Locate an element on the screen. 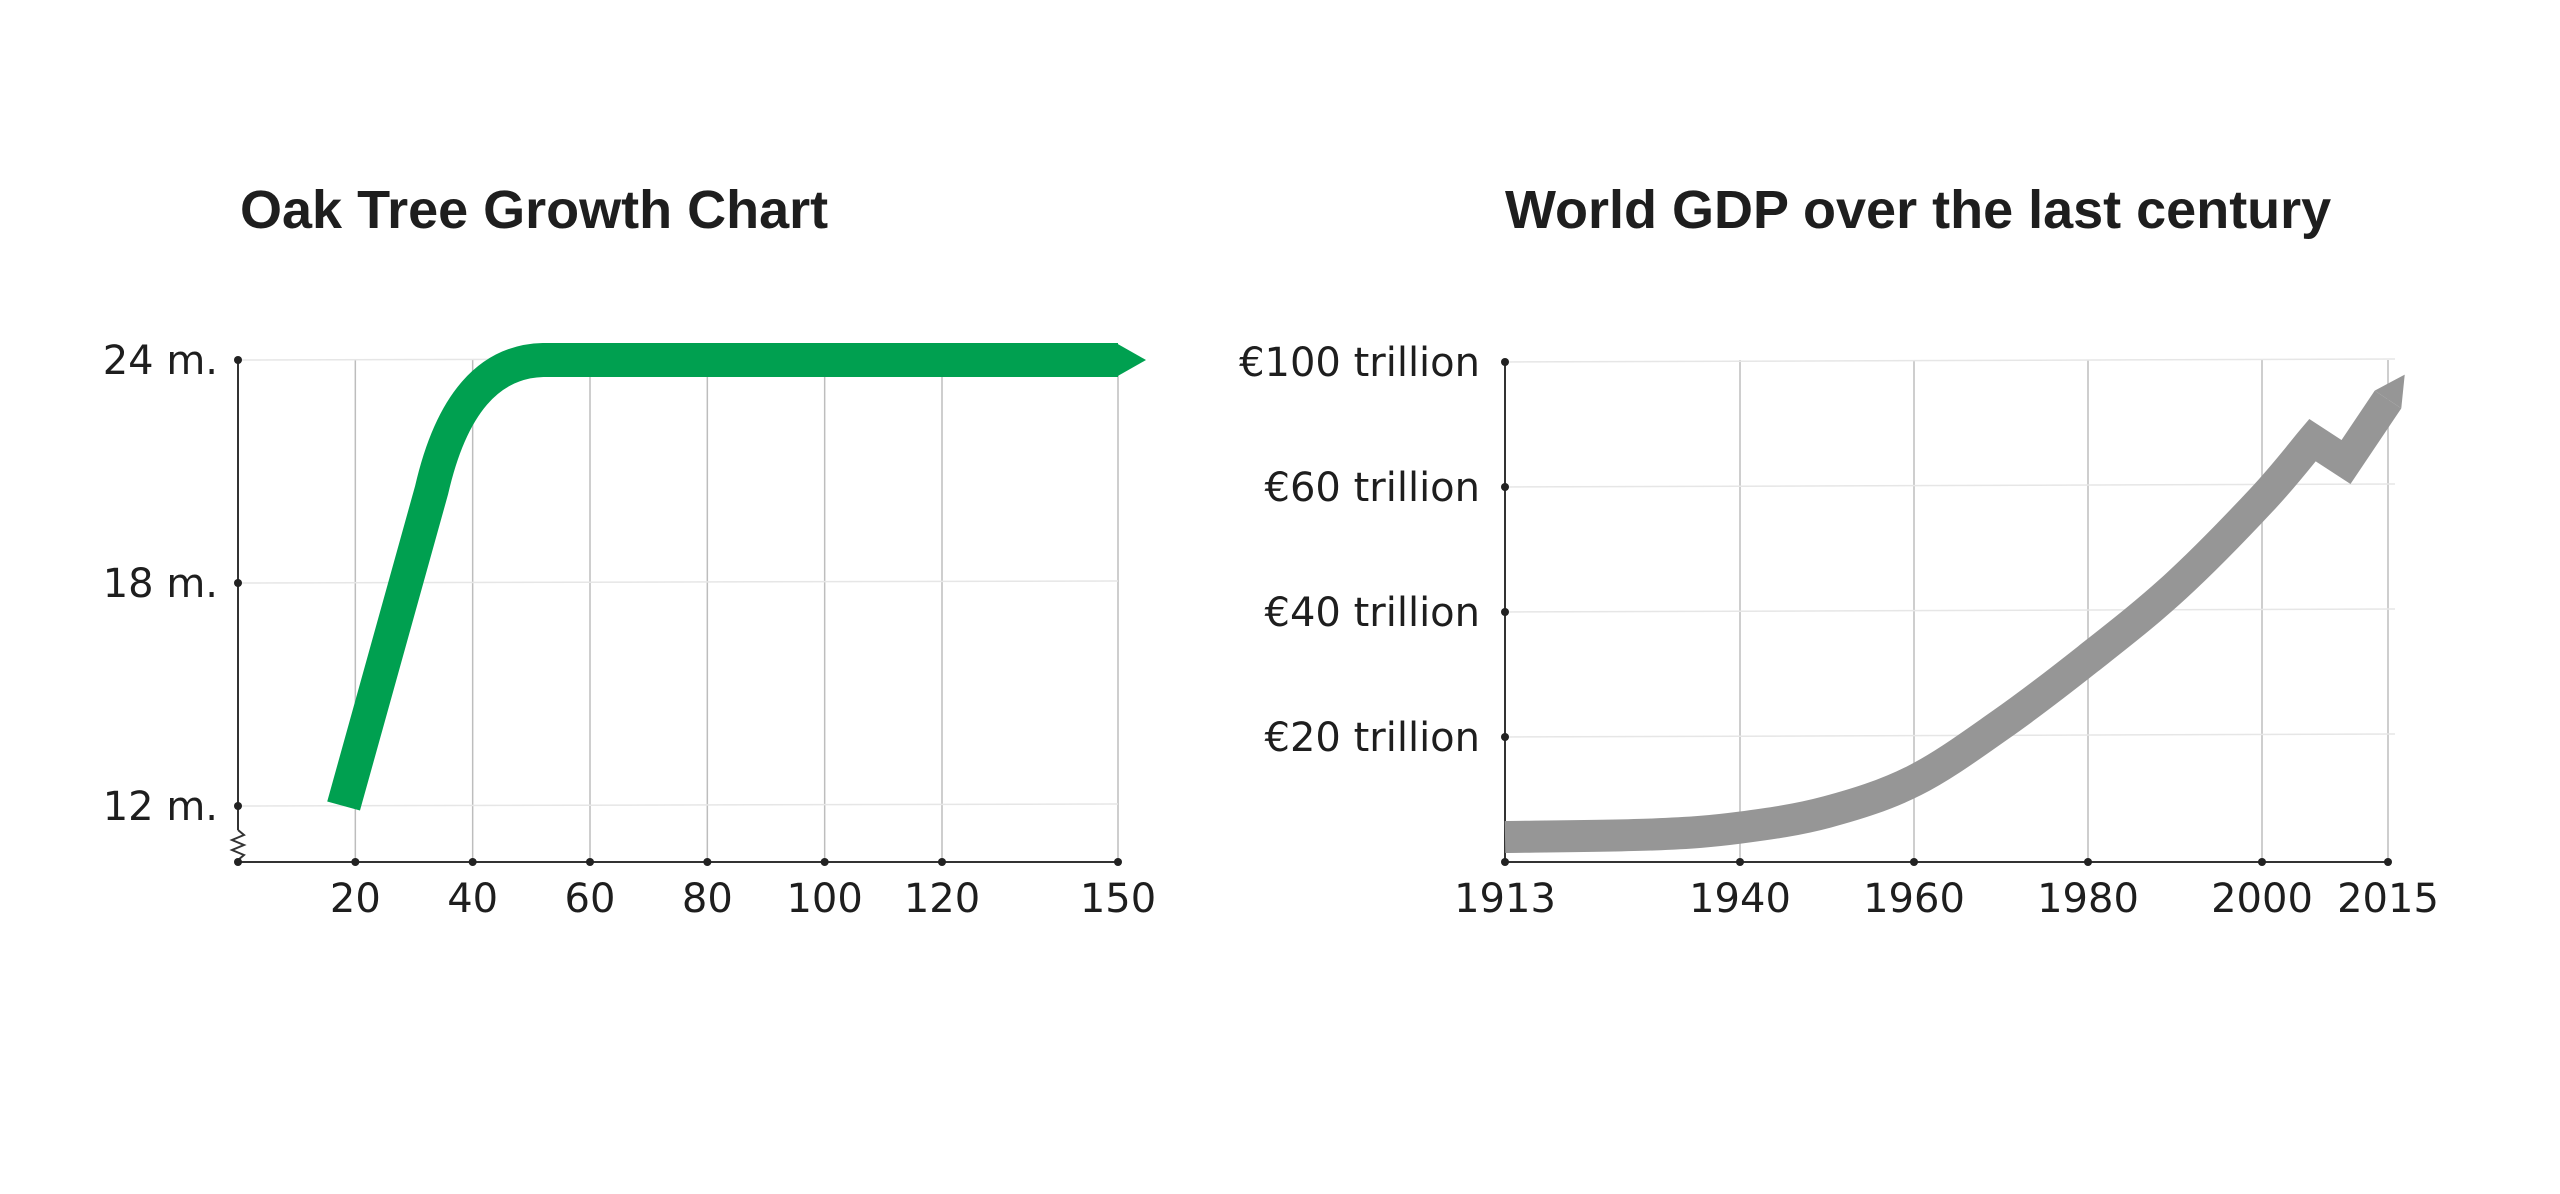 The image size is (2560, 1194). oak-origin-dot is located at coordinates (238, 862).